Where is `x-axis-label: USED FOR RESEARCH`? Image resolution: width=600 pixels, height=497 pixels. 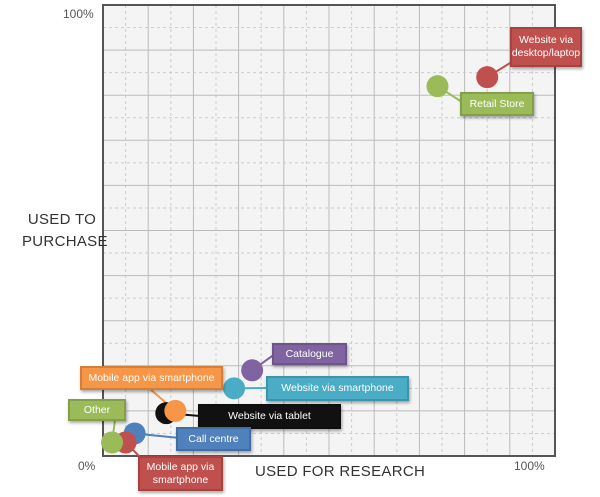
x-axis-label: USED FOR RESEARCH is located at coordinates (340, 471).